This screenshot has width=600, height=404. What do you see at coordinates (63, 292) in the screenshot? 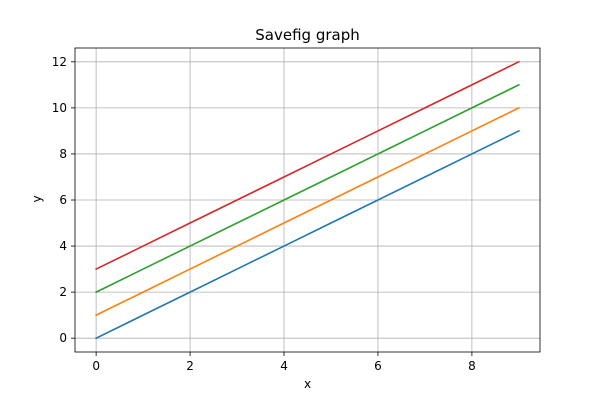
I see `y-tick-label: 2` at bounding box center [63, 292].